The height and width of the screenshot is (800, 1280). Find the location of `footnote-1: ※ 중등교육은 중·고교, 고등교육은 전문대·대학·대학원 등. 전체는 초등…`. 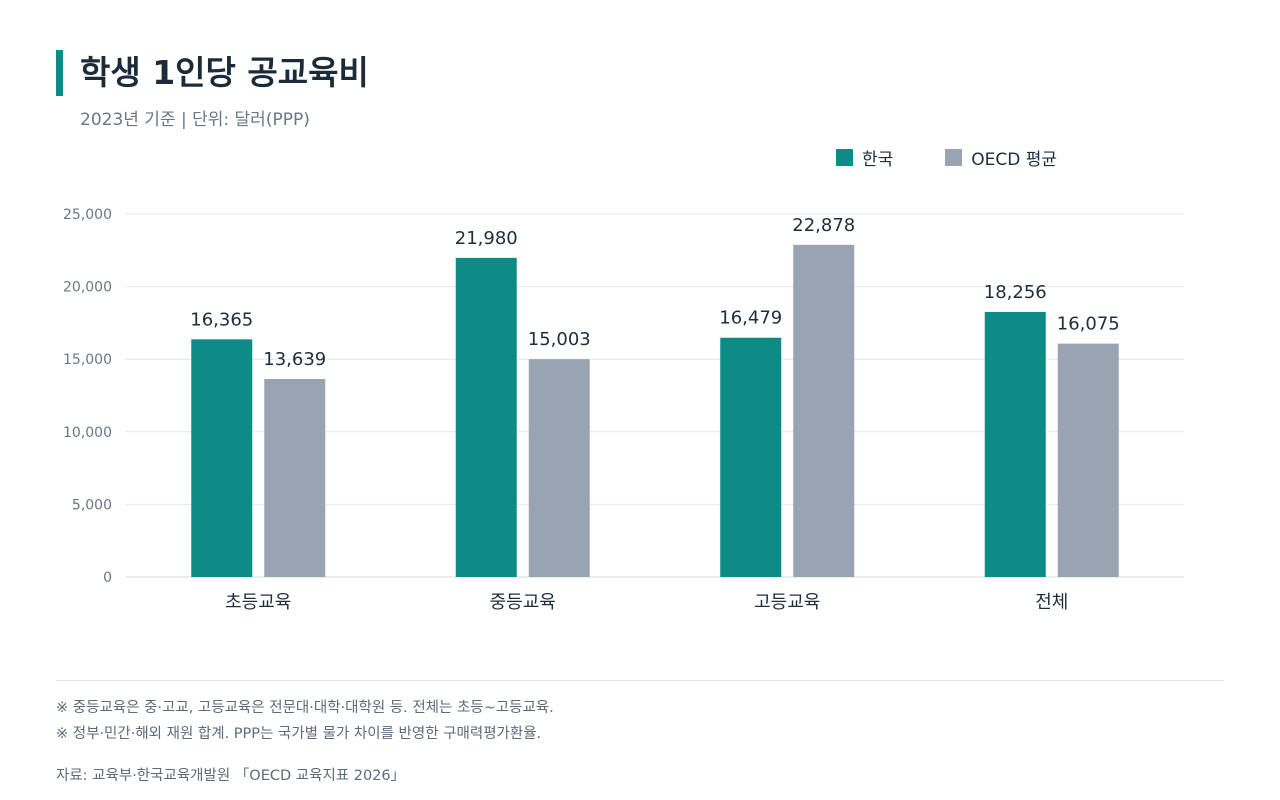

footnote-1: ※ 중등교육은 중·고교, 고등교육은 전문대·대학·대학원 등. 전체는 초등… is located at coordinates (305, 708).